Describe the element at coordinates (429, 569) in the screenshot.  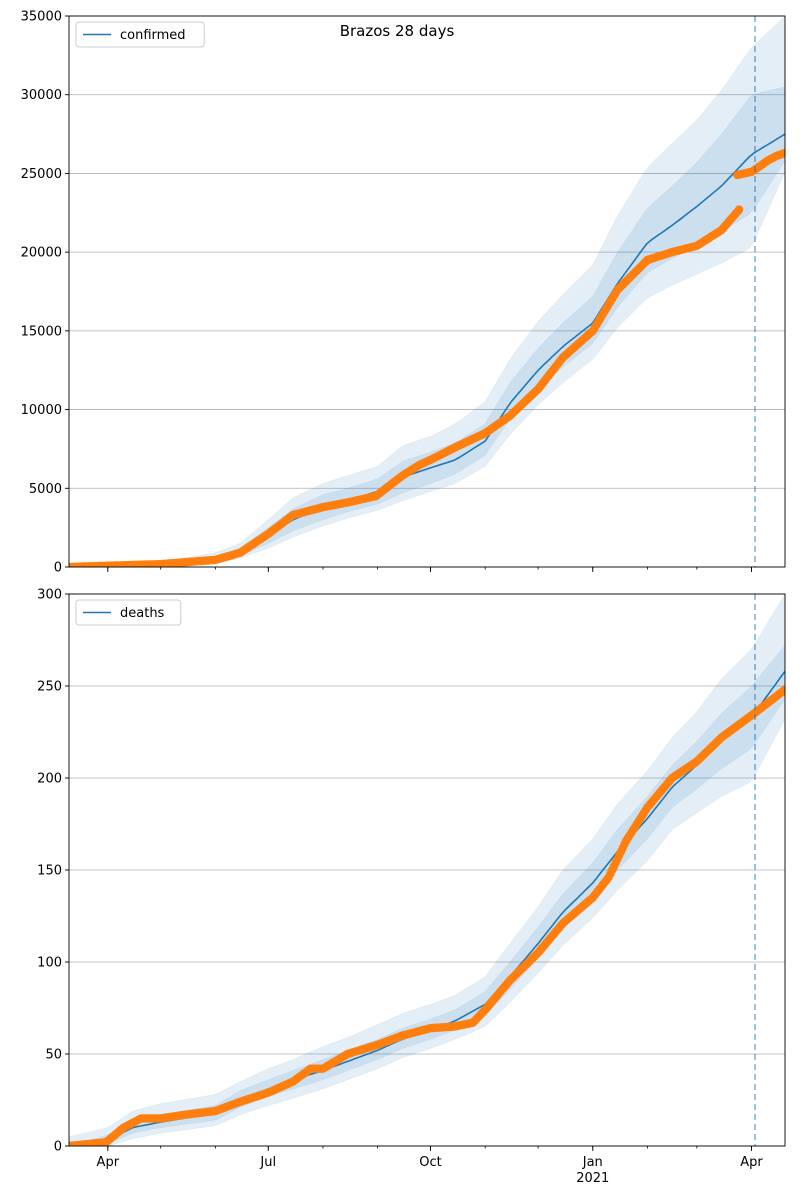
I see `x-axis` at that location.